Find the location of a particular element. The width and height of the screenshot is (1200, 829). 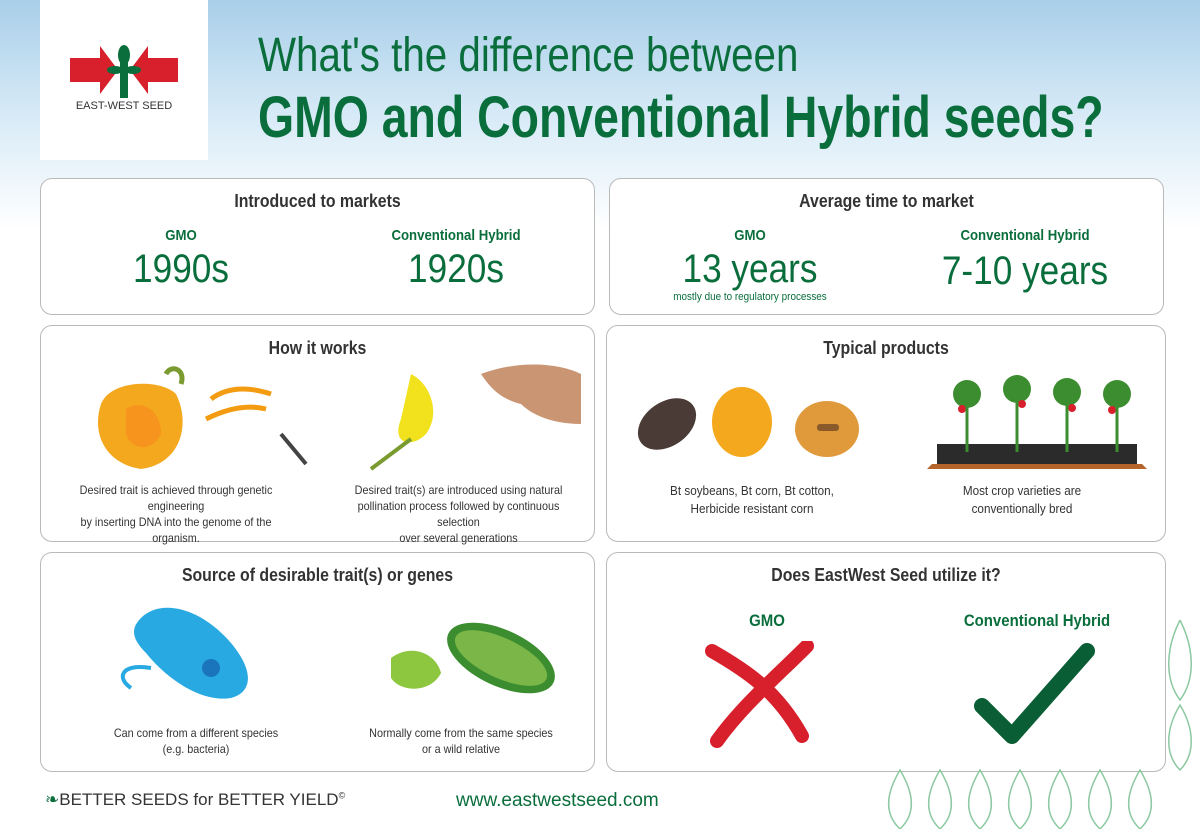

column-value: 1990s is located at coordinates (181, 269).